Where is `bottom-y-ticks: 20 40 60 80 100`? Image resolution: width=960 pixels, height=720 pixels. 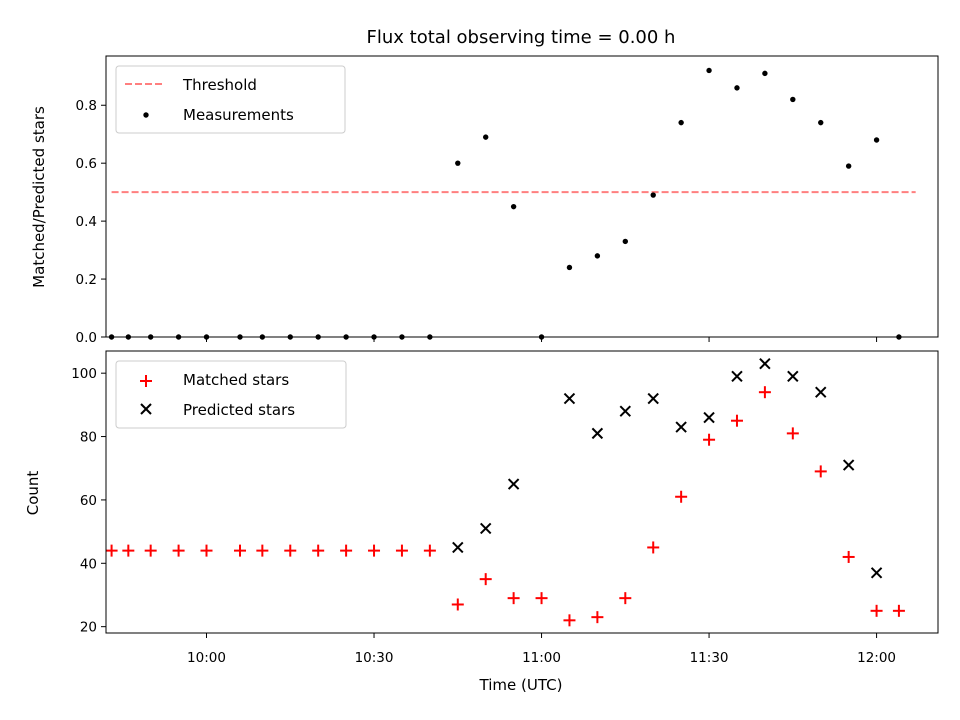 bottom-y-ticks: 20 40 60 80 100 is located at coordinates (88, 501).